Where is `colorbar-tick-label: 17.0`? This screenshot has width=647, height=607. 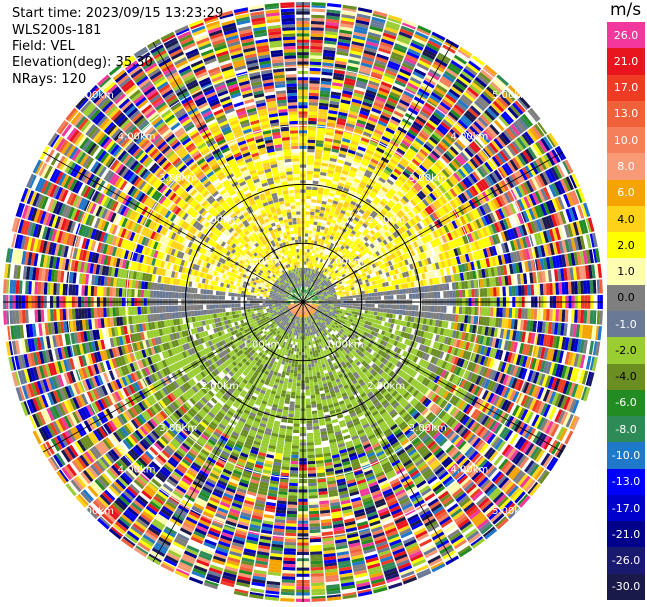 colorbar-tick-label: 17.0 is located at coordinates (626, 88).